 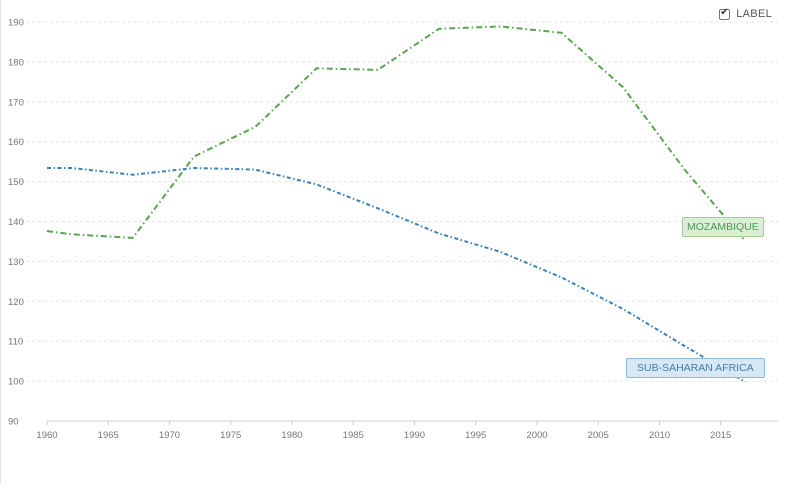 I want to click on x-tick-label: 1985, so click(x=353, y=435).